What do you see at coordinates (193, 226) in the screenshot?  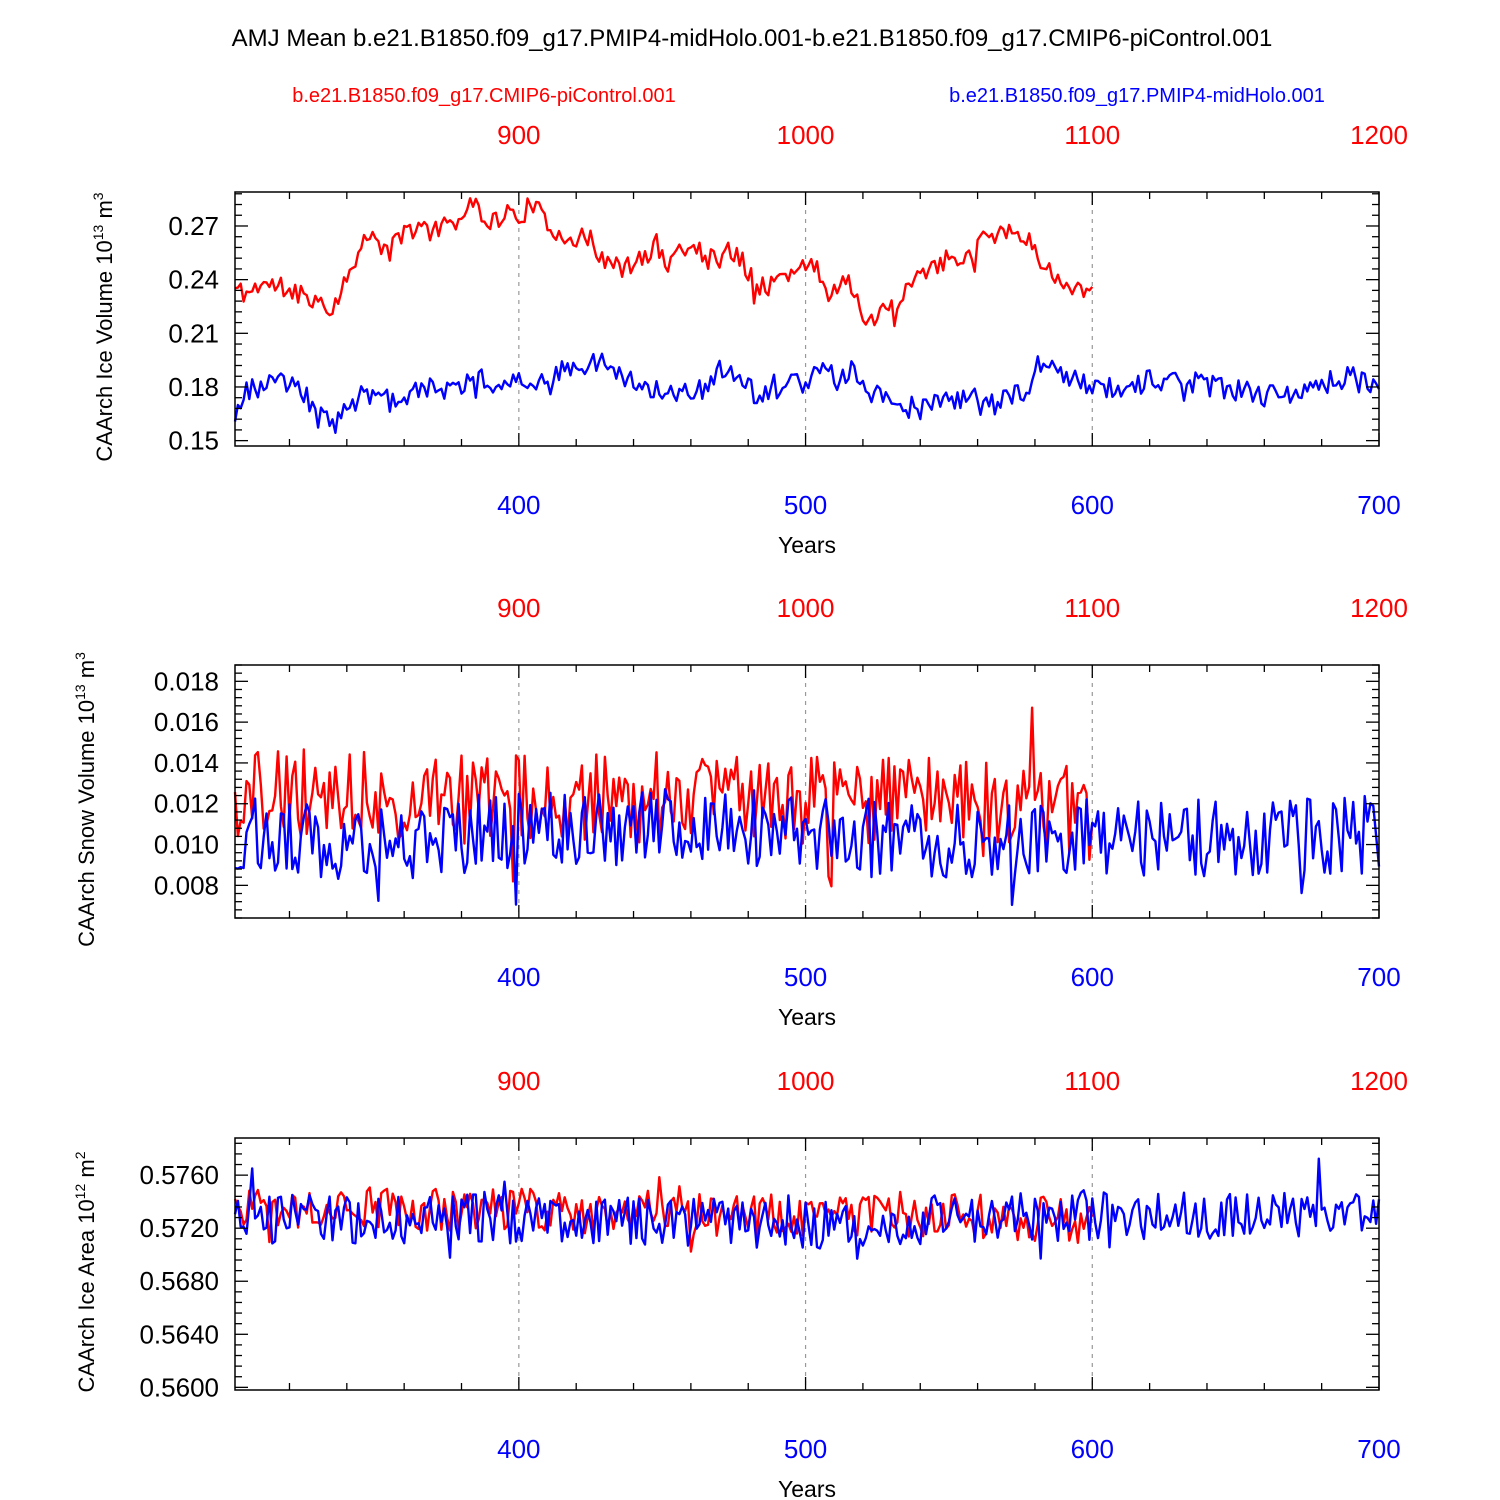 I see `y-tick-label: 0.27` at bounding box center [193, 226].